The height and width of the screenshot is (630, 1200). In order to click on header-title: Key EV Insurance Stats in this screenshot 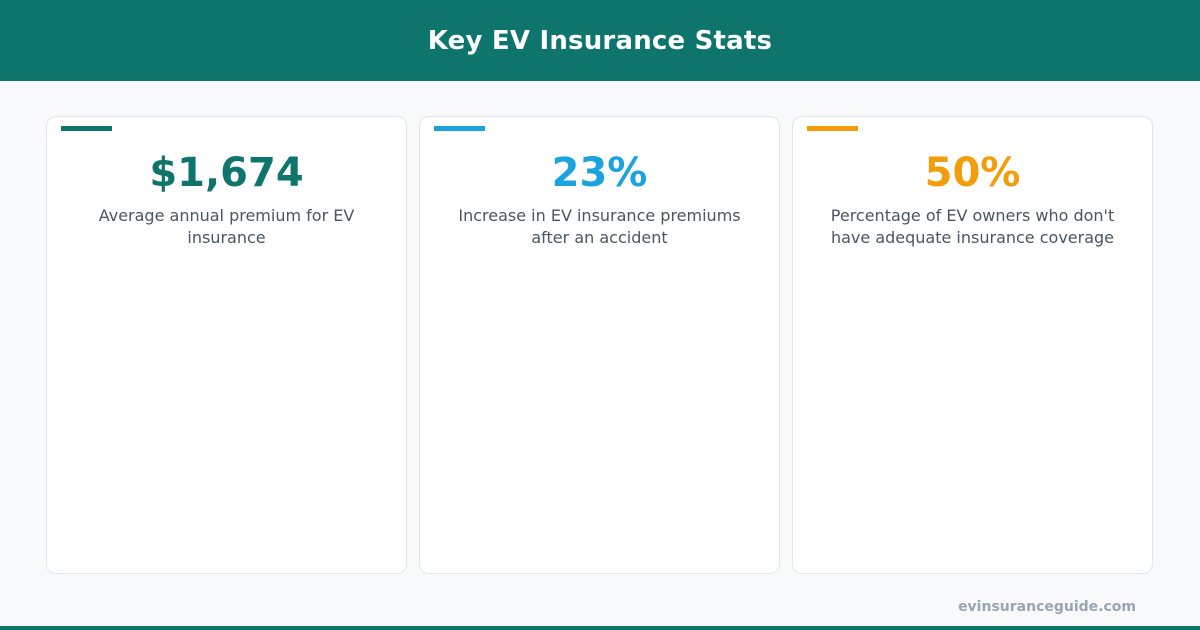, I will do `click(600, 40)`.